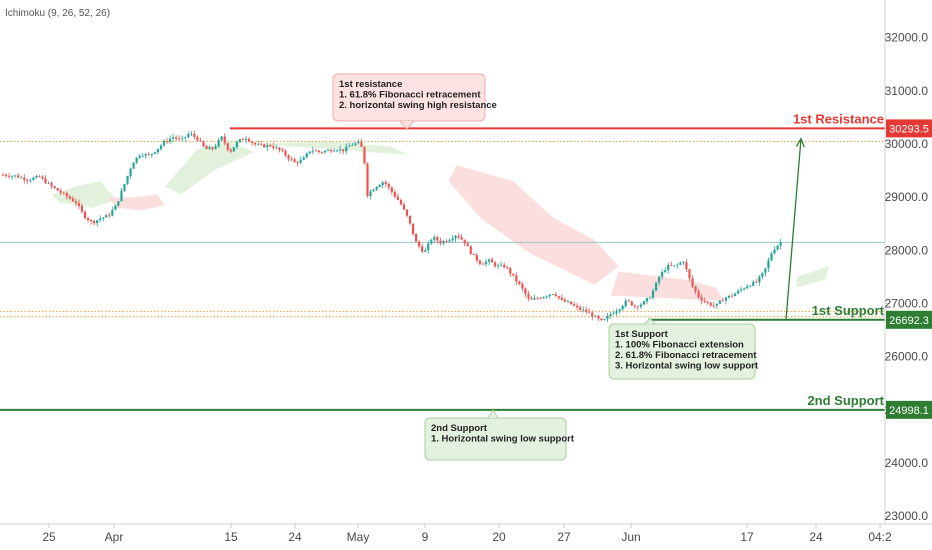 The width and height of the screenshot is (932, 550). I want to click on y-tick-label: 23000.0, so click(907, 516).